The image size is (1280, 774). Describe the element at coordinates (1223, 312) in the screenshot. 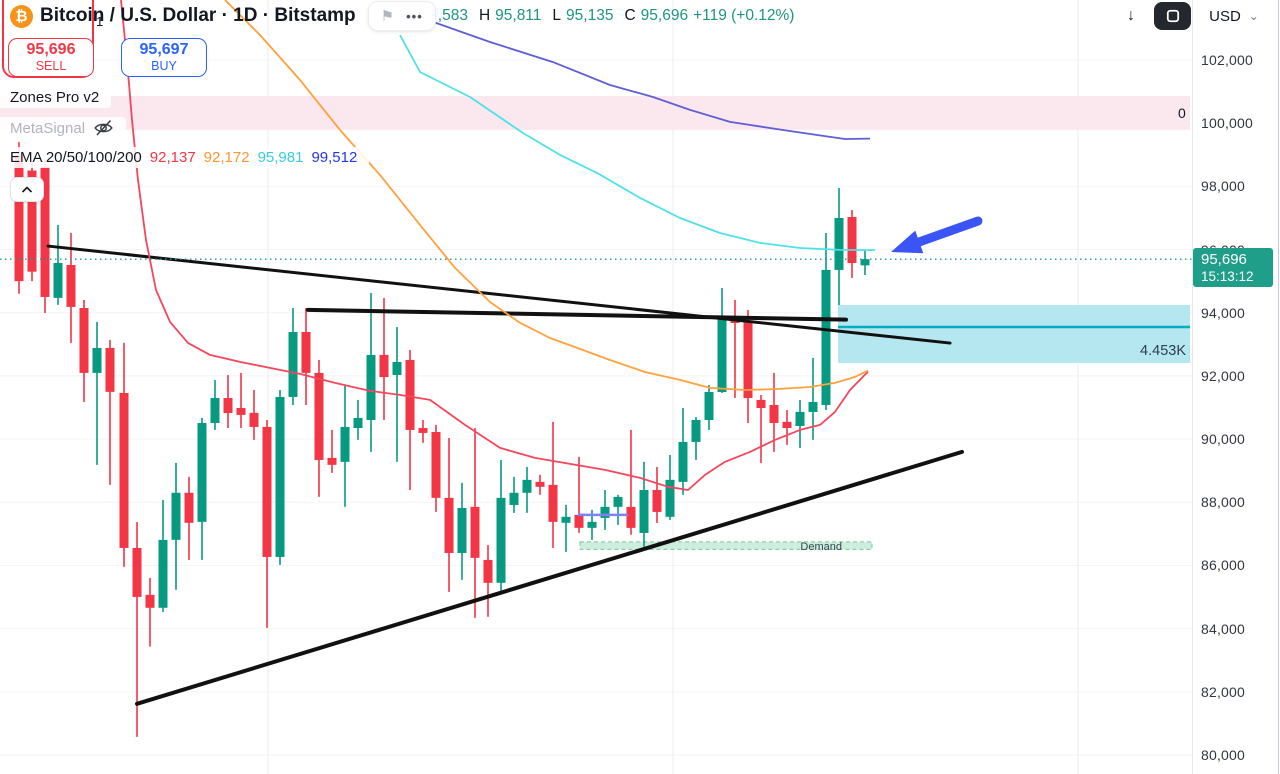

I see `axis-tick-label: 94,000` at that location.